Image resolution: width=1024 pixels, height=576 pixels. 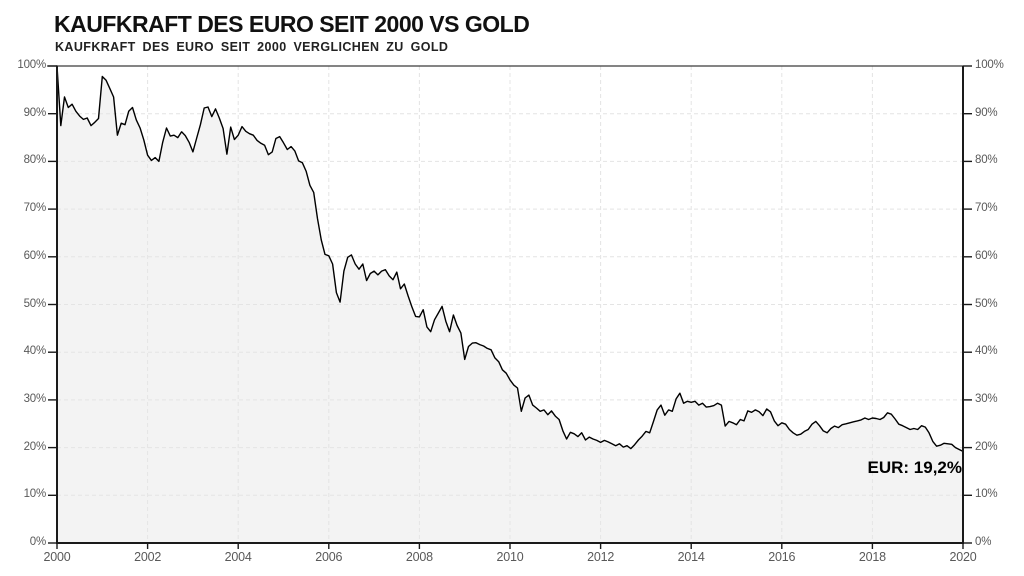 I want to click on x-axis-label: 2000, so click(x=57, y=557).